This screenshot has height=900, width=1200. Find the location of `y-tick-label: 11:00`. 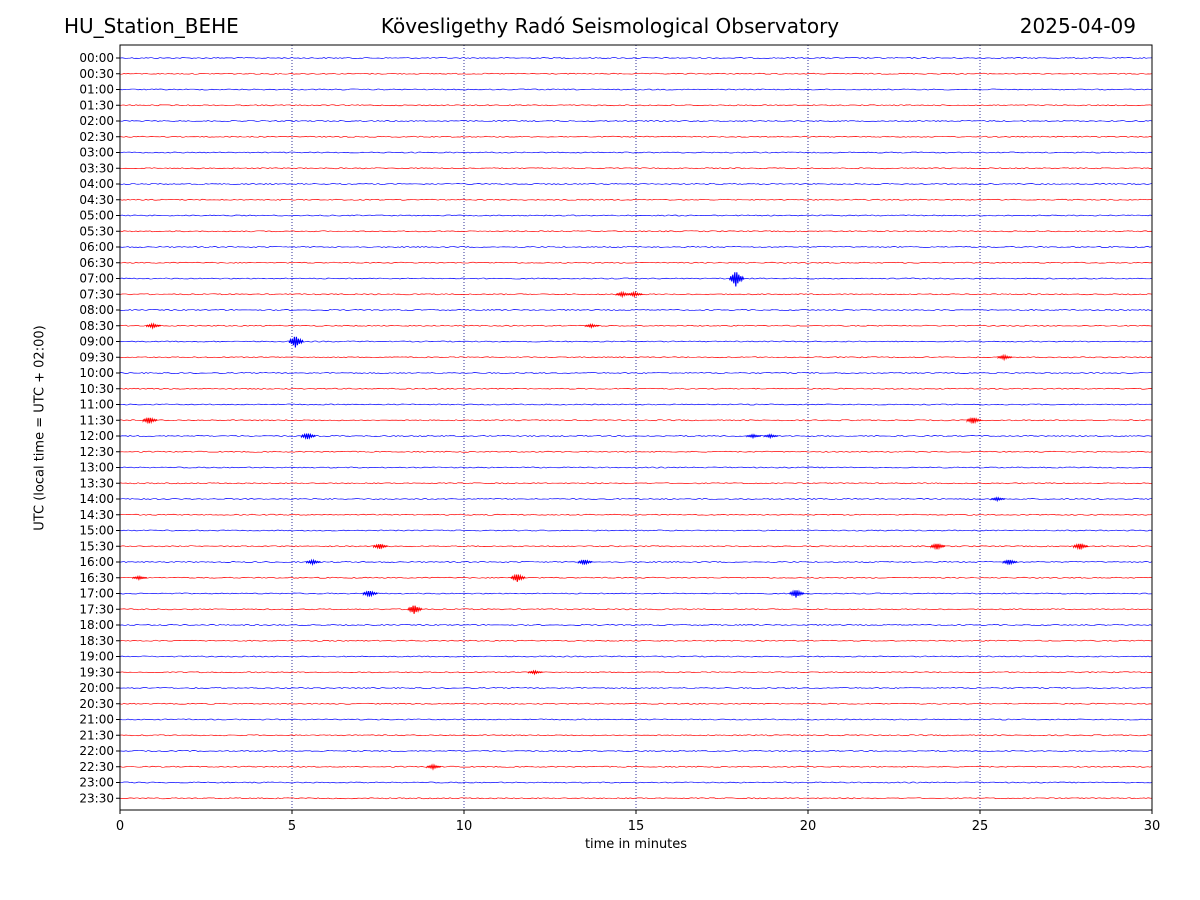

y-tick-label: 11:00 is located at coordinates (96, 405).